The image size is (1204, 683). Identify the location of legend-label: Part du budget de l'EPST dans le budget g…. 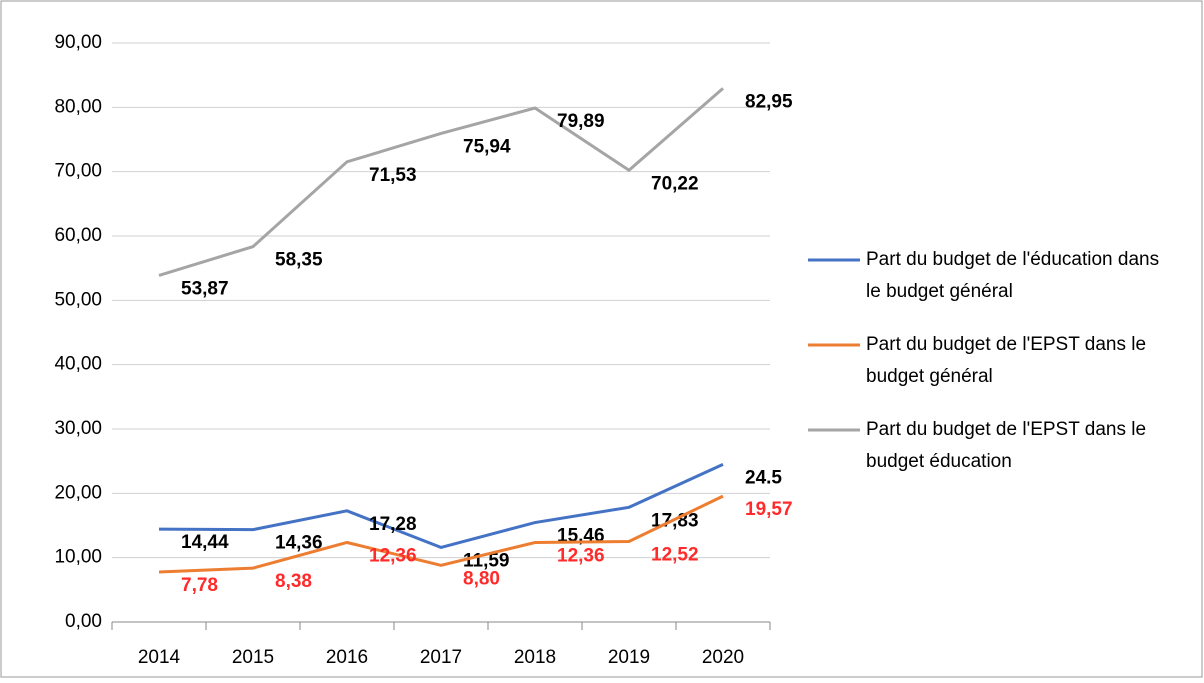
(1006, 360).